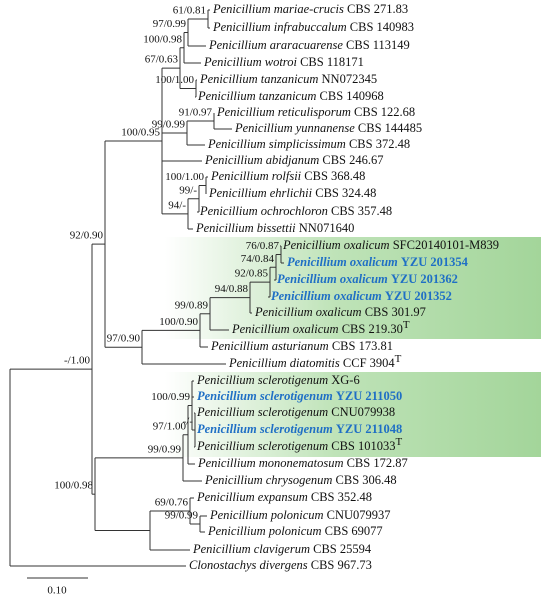 Image resolution: width=550 pixels, height=597 pixels. What do you see at coordinates (124, 339) in the screenshot?
I see `support-value: 97/0.90` at bounding box center [124, 339].